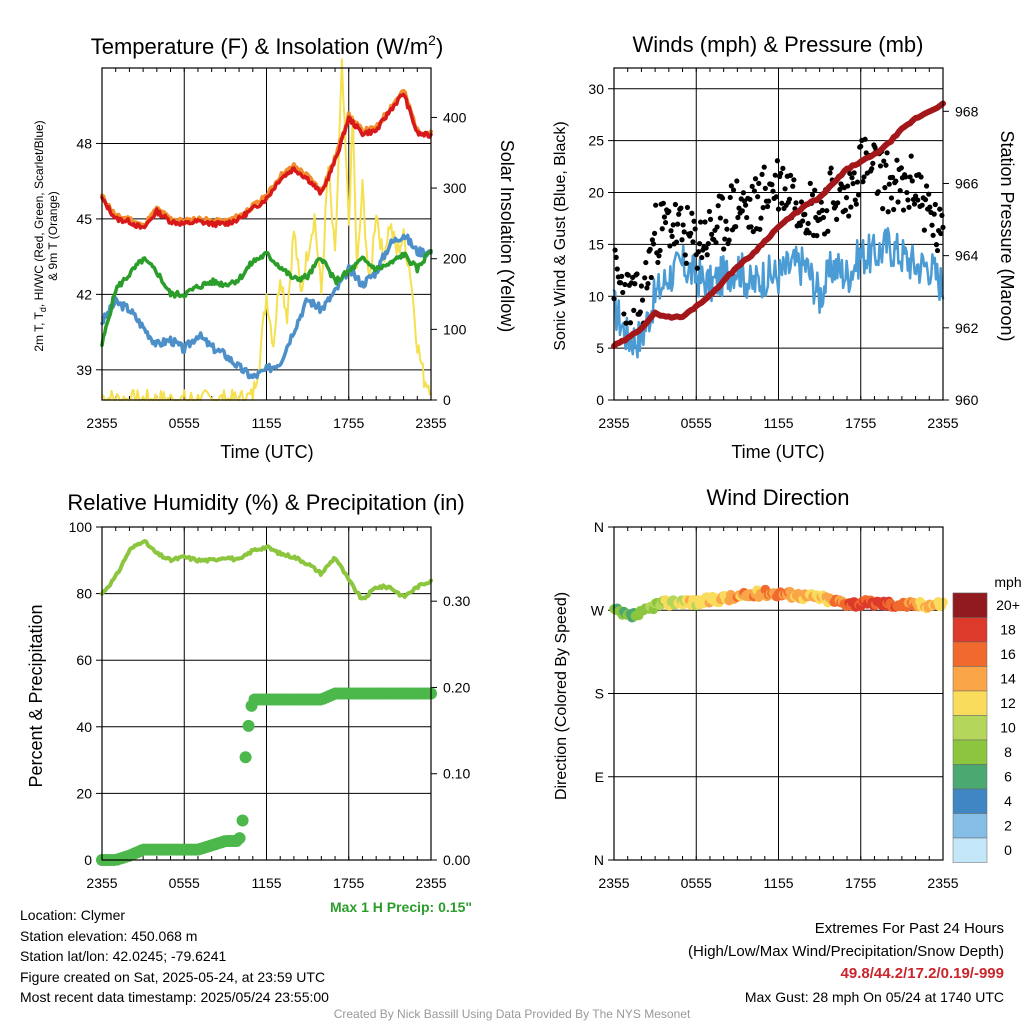  What do you see at coordinates (84, 594) in the screenshot?
I see `y-tick-label: 80` at bounding box center [84, 594].